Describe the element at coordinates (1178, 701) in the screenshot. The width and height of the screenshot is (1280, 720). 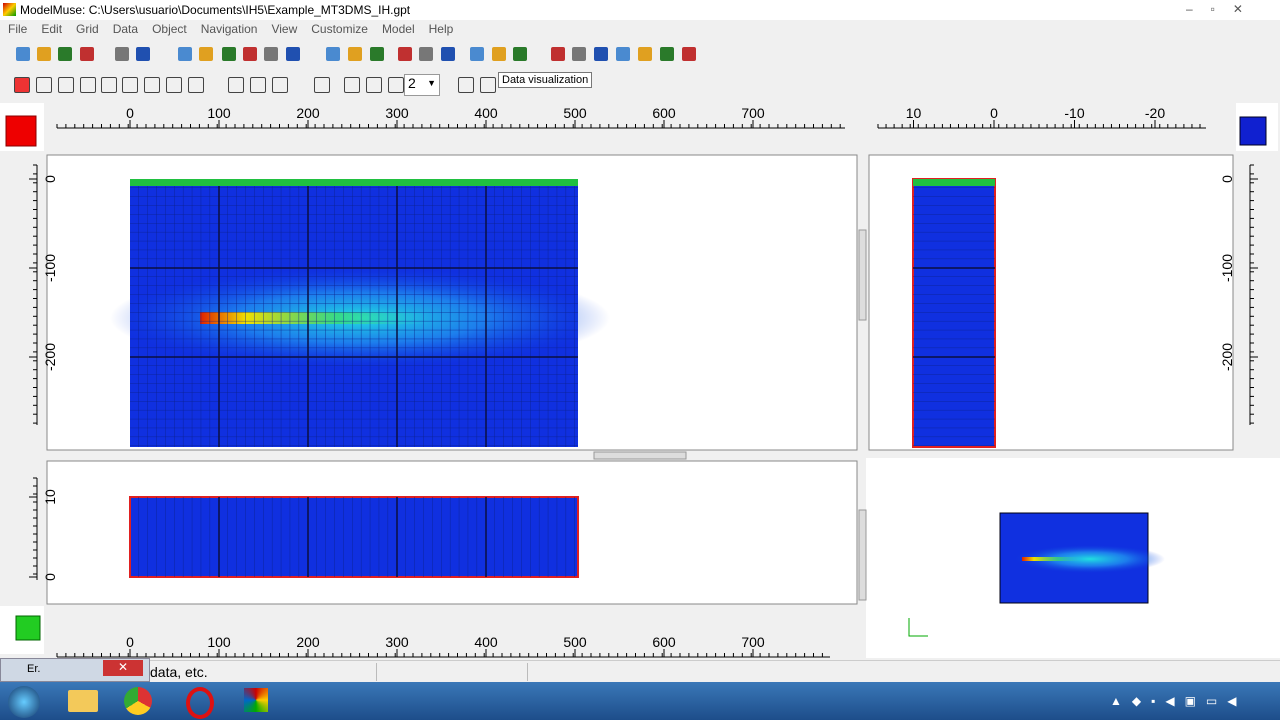
I see `tray: ▲◆▪◀▣▭◀` at that location.